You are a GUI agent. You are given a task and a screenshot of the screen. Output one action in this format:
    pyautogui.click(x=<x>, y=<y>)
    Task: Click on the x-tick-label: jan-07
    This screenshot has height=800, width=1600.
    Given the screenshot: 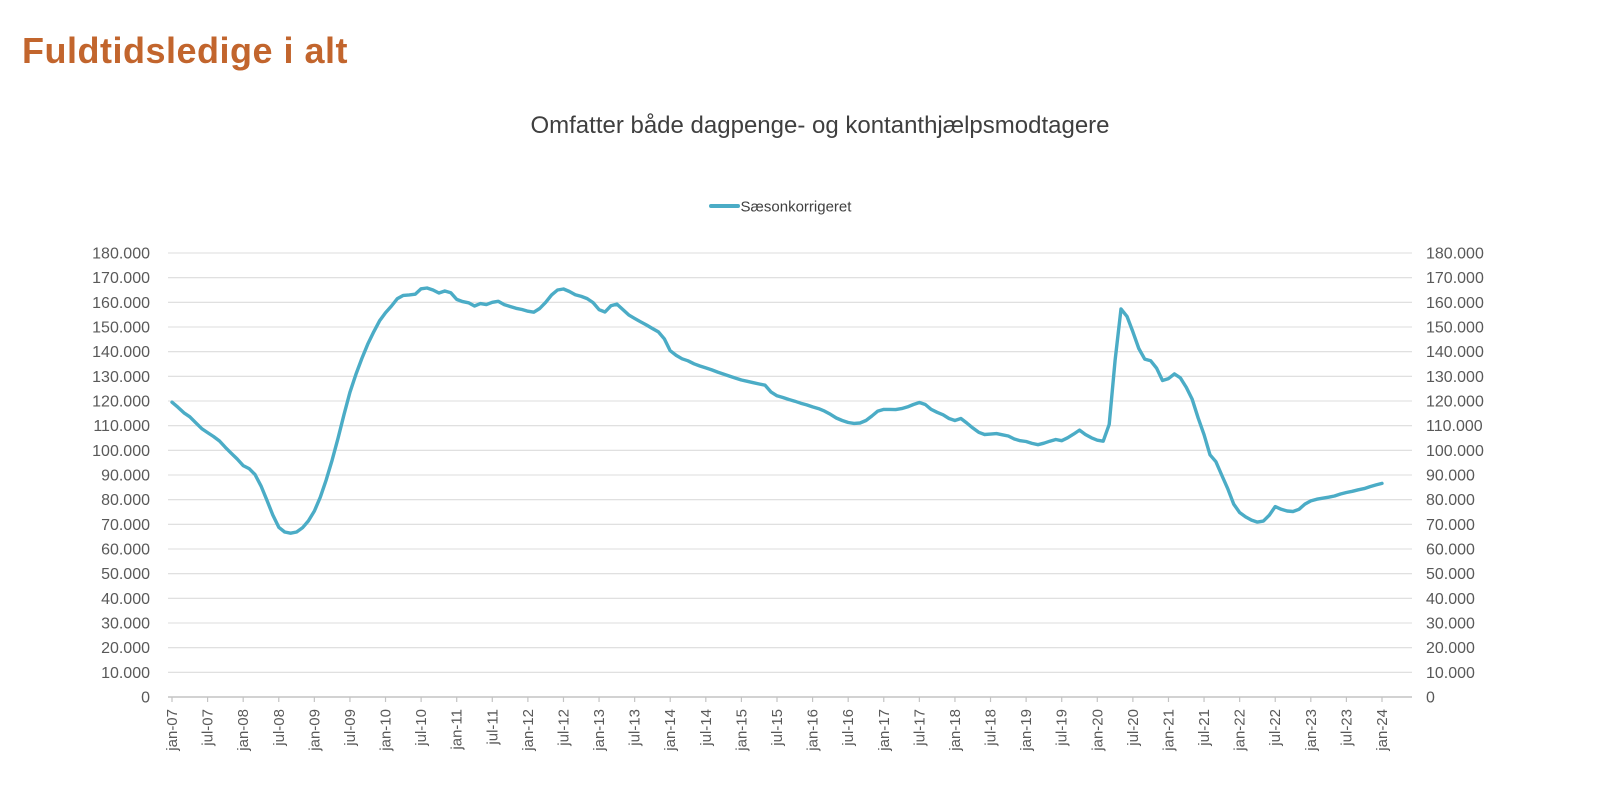 What is the action you would take?
    pyautogui.click(x=172, y=730)
    